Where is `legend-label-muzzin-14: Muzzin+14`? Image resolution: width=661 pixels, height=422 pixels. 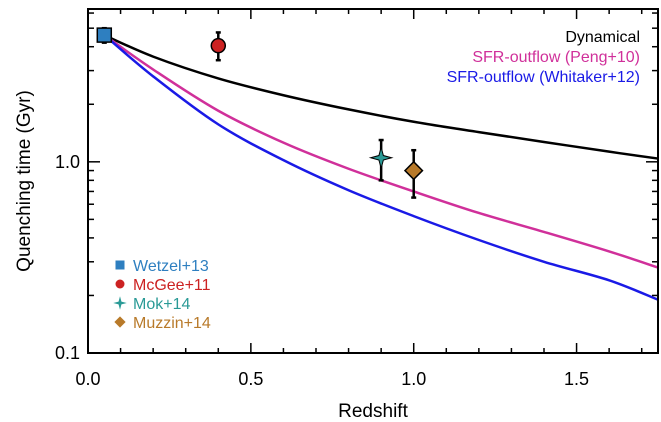
legend-label-muzzin-14: Muzzin+14 is located at coordinates (172, 323).